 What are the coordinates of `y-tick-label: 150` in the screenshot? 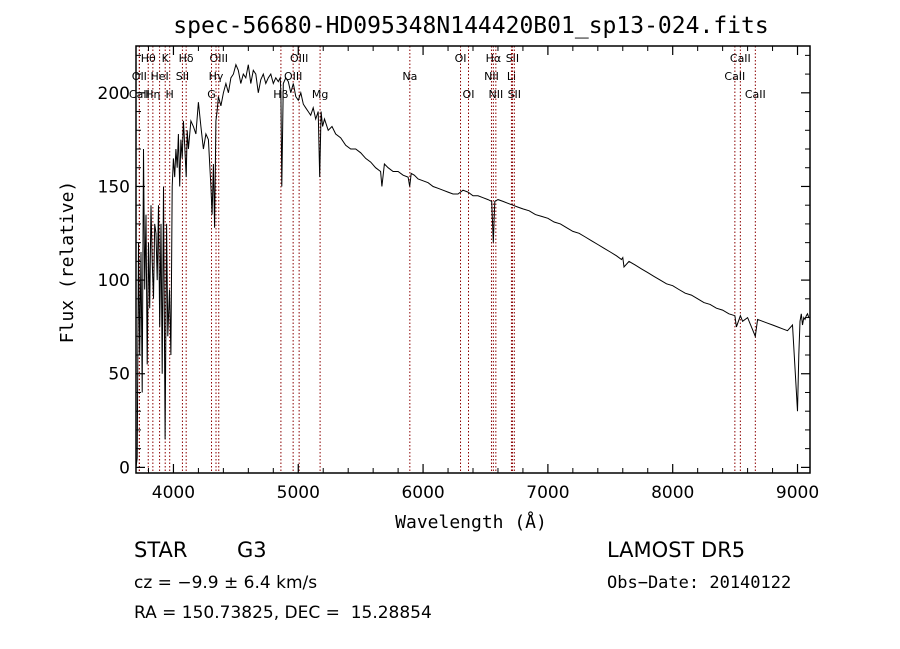 It's located at (114, 187).